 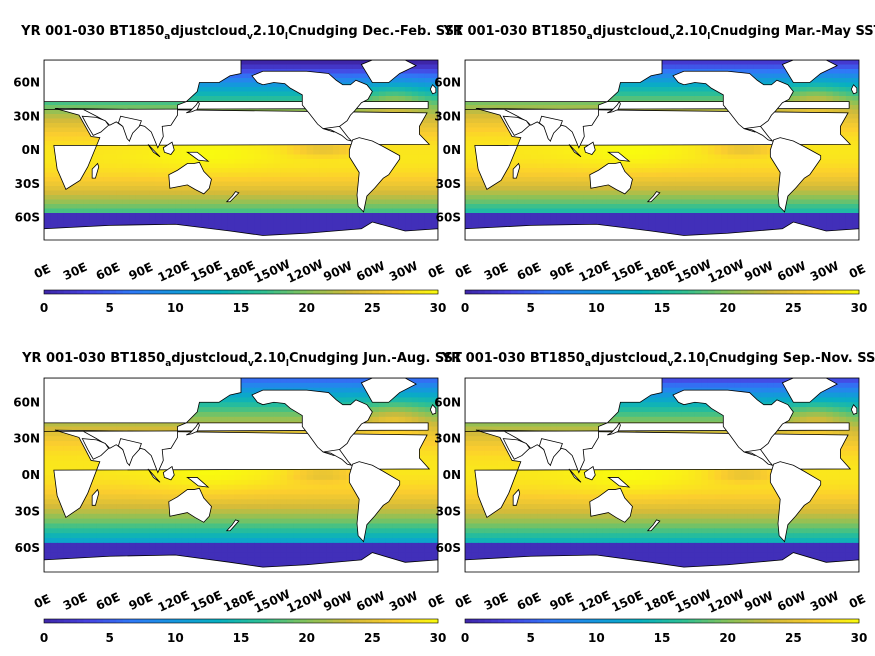 What do you see at coordinates (824, 271) in the screenshot?
I see `x-tick-label: 30W` at bounding box center [824, 271].